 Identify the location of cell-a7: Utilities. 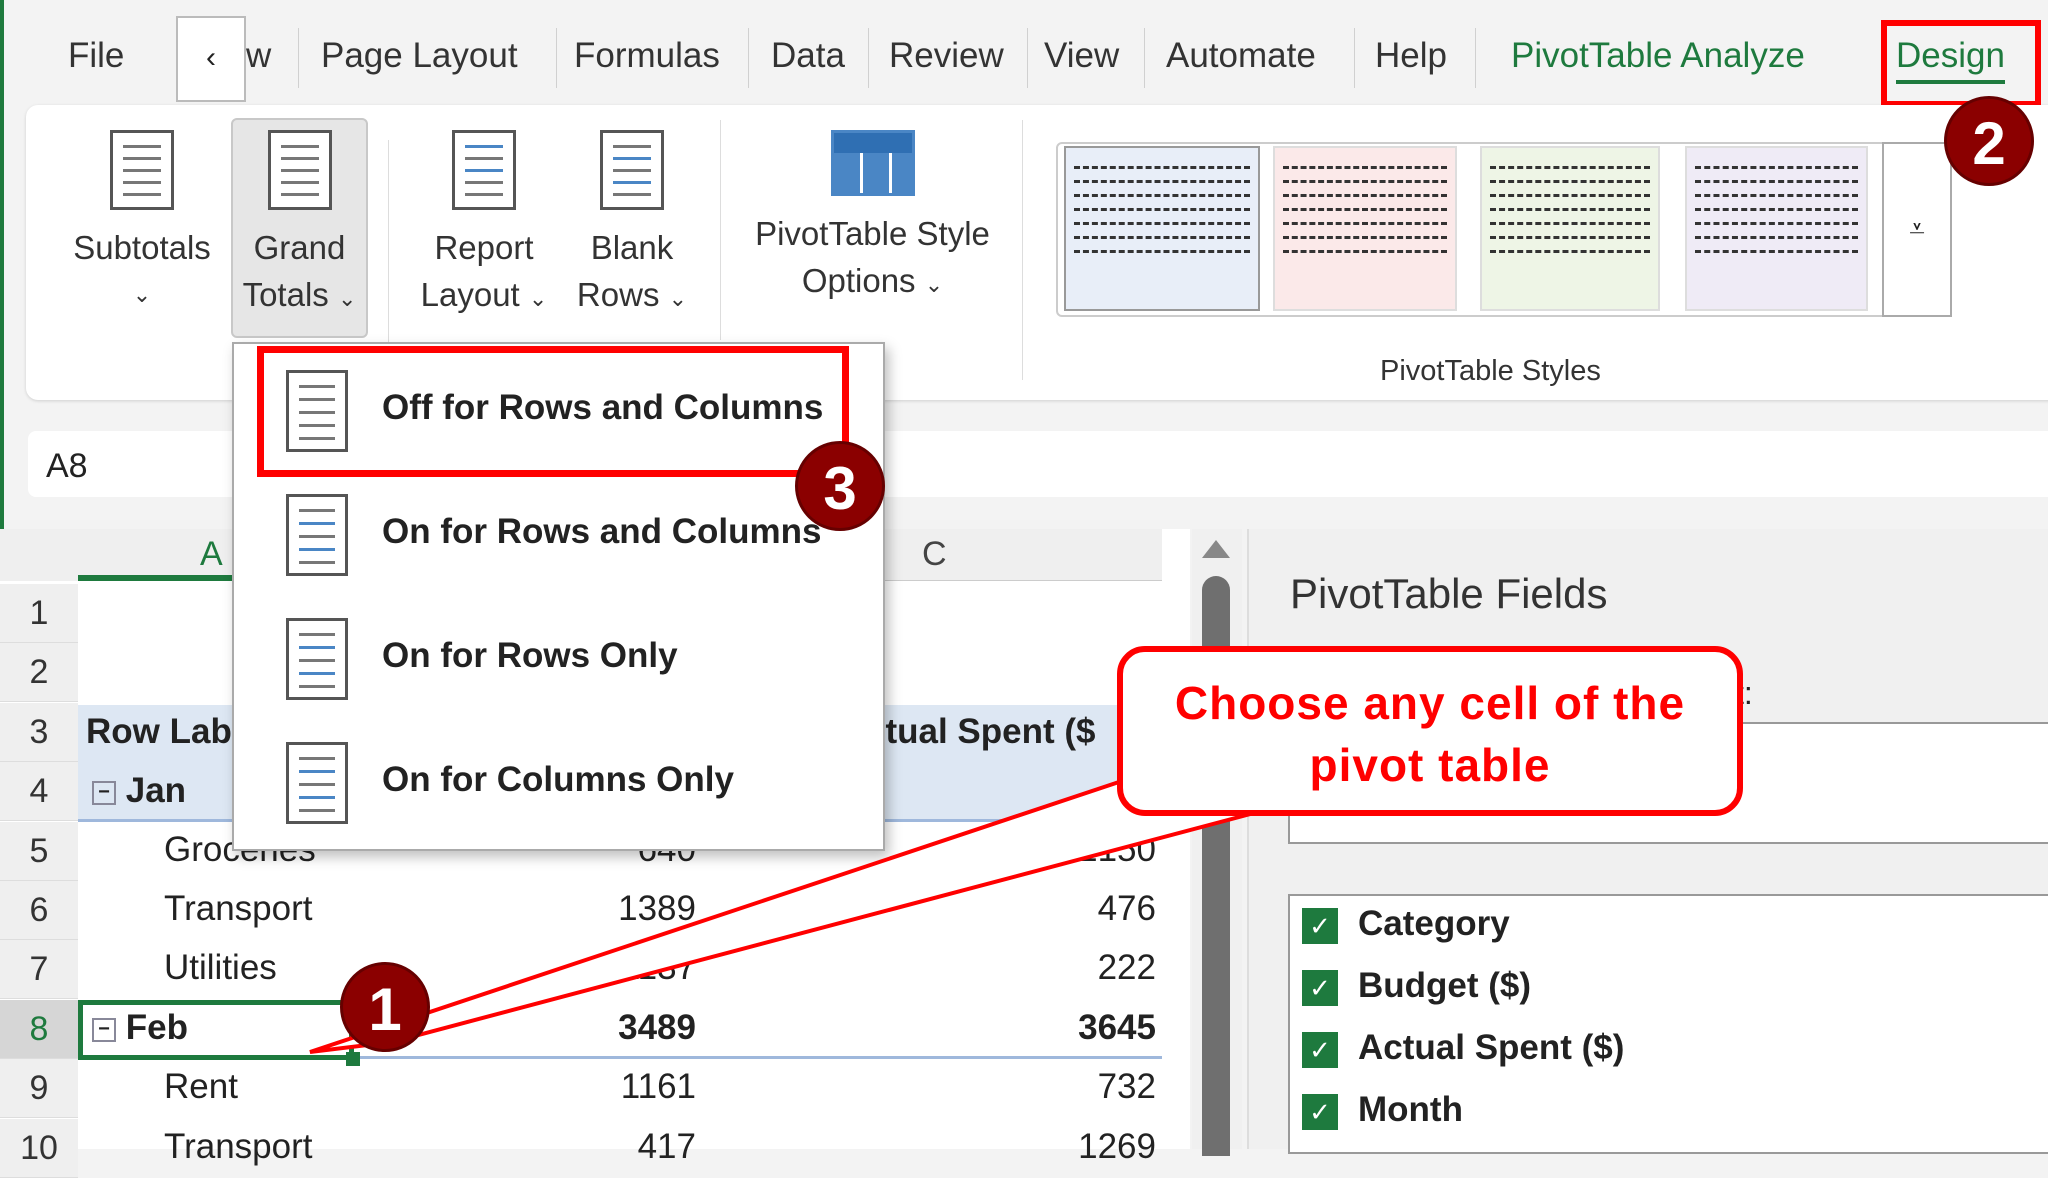
(220, 968).